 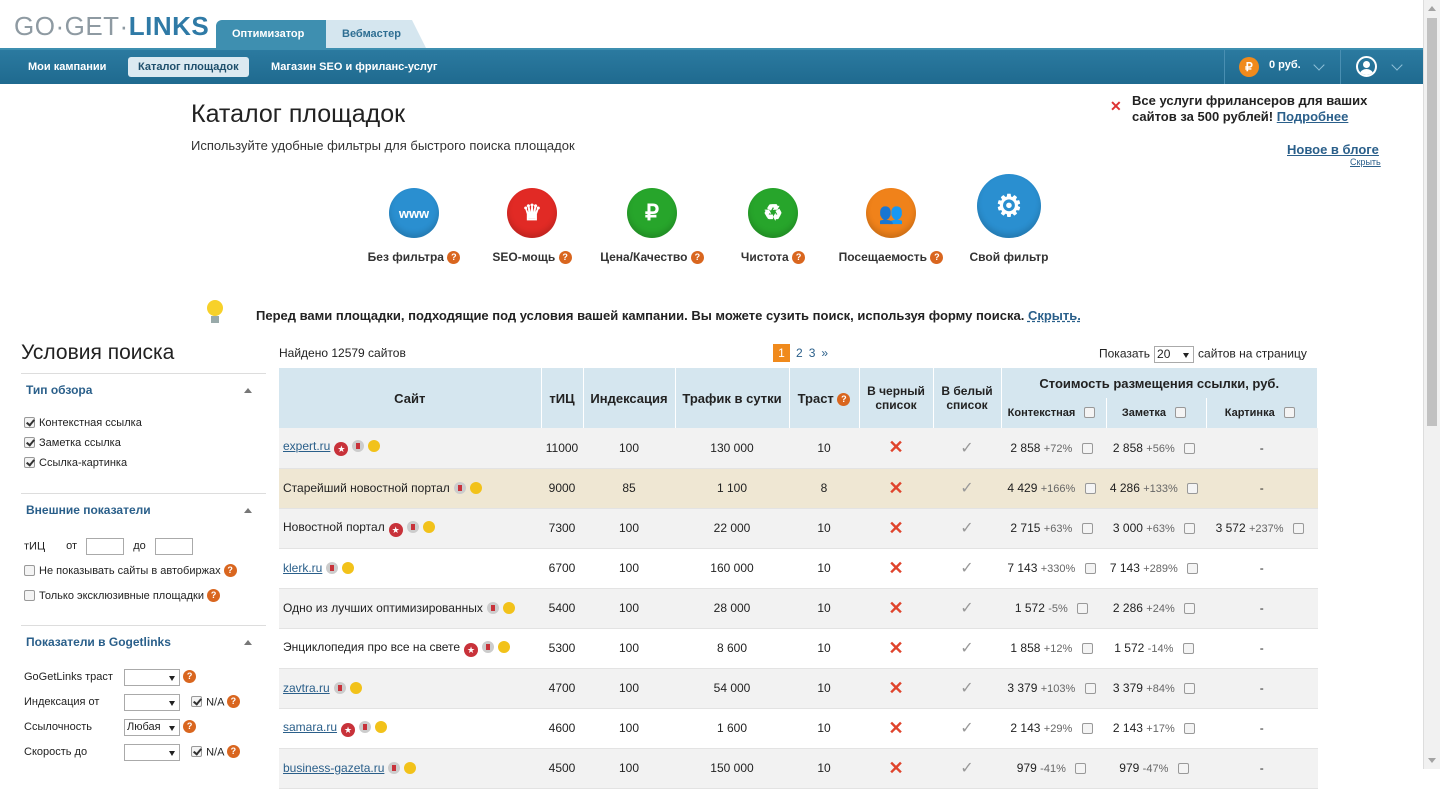 What do you see at coordinates (152, 752) in the screenshot?
I see `speed-select` at bounding box center [152, 752].